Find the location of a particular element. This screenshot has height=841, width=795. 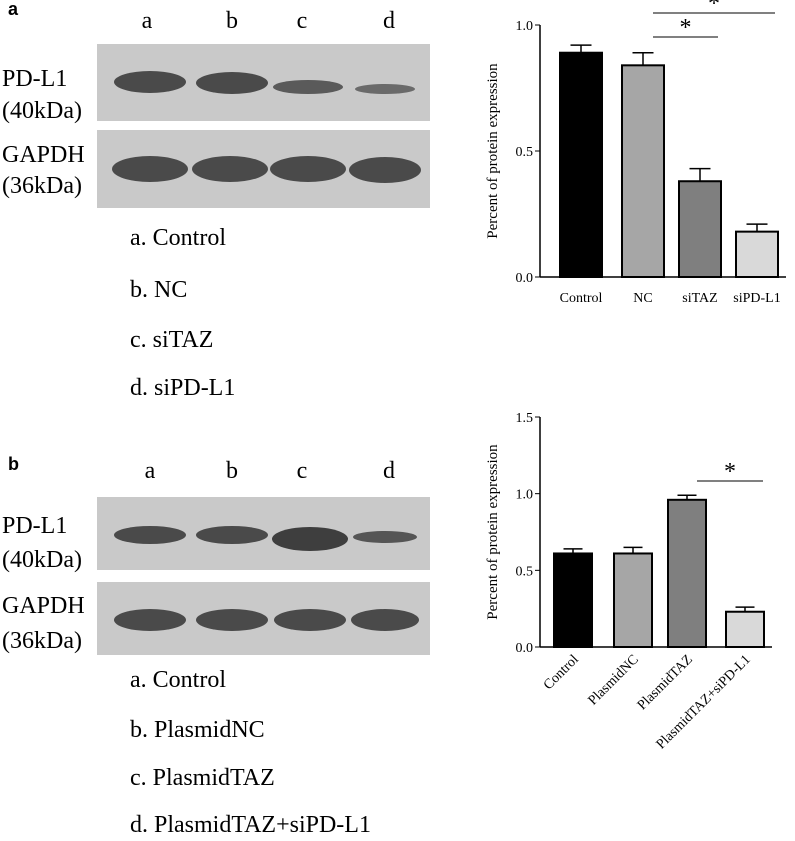

x-tick-label: siPD-L1 is located at coordinates (756, 298).